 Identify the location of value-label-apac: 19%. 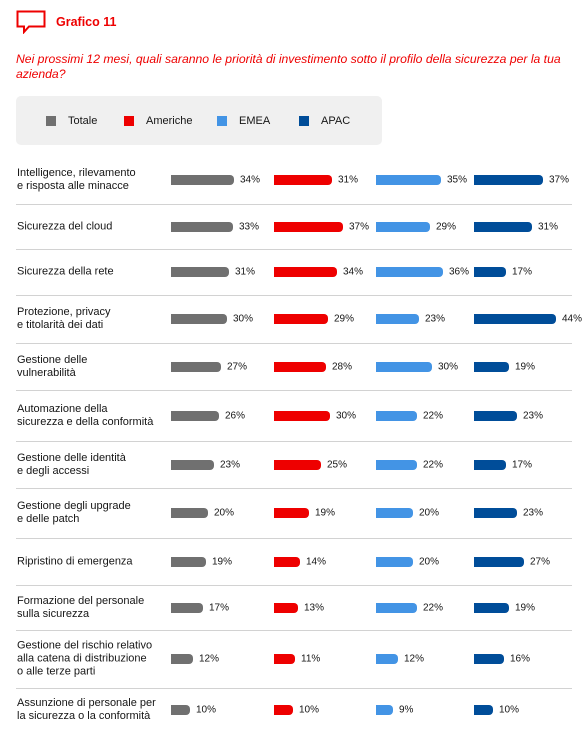
(525, 607).